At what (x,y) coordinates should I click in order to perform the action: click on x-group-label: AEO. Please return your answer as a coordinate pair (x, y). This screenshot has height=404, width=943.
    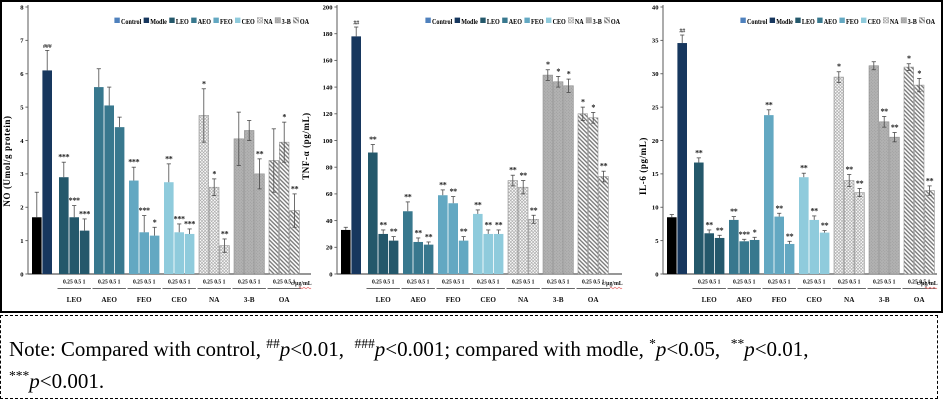
    Looking at the image, I should click on (744, 300).